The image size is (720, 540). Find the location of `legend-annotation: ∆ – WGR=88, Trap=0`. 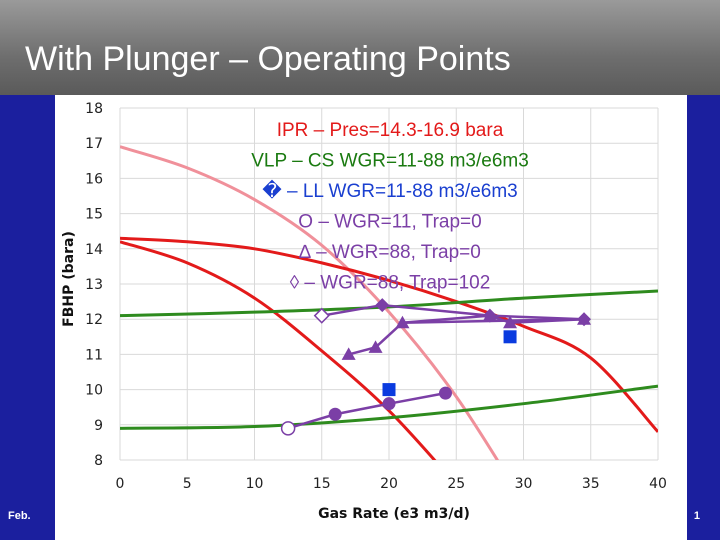

legend-annotation: ∆ – WGR=88, Trap=0 is located at coordinates (390, 252).